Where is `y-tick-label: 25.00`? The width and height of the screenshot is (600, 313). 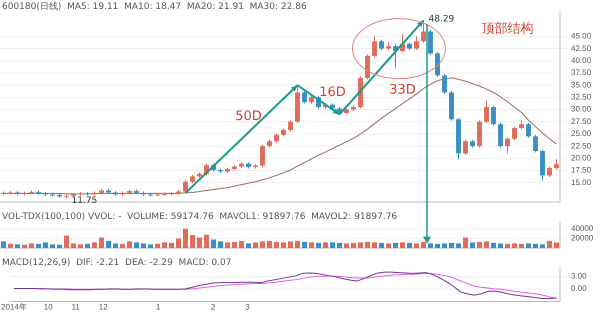 y-tick-label: 25.00 is located at coordinates (581, 133).